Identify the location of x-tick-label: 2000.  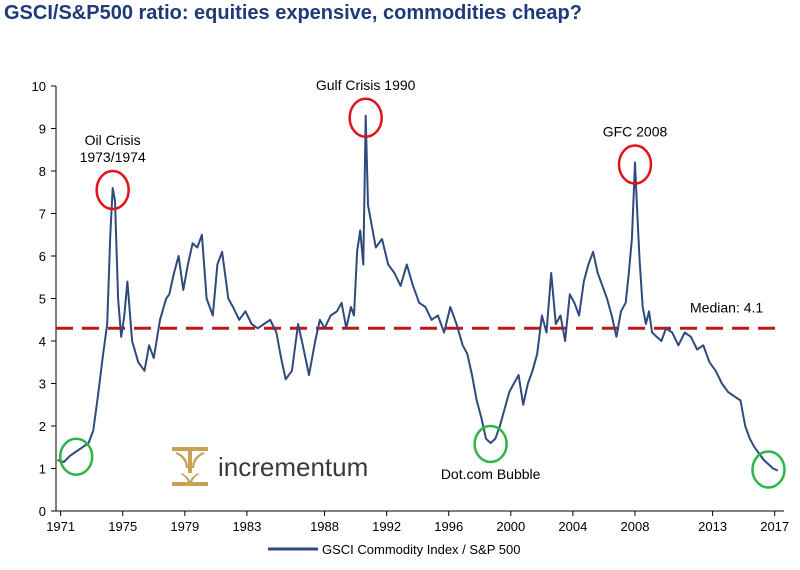
(510, 526).